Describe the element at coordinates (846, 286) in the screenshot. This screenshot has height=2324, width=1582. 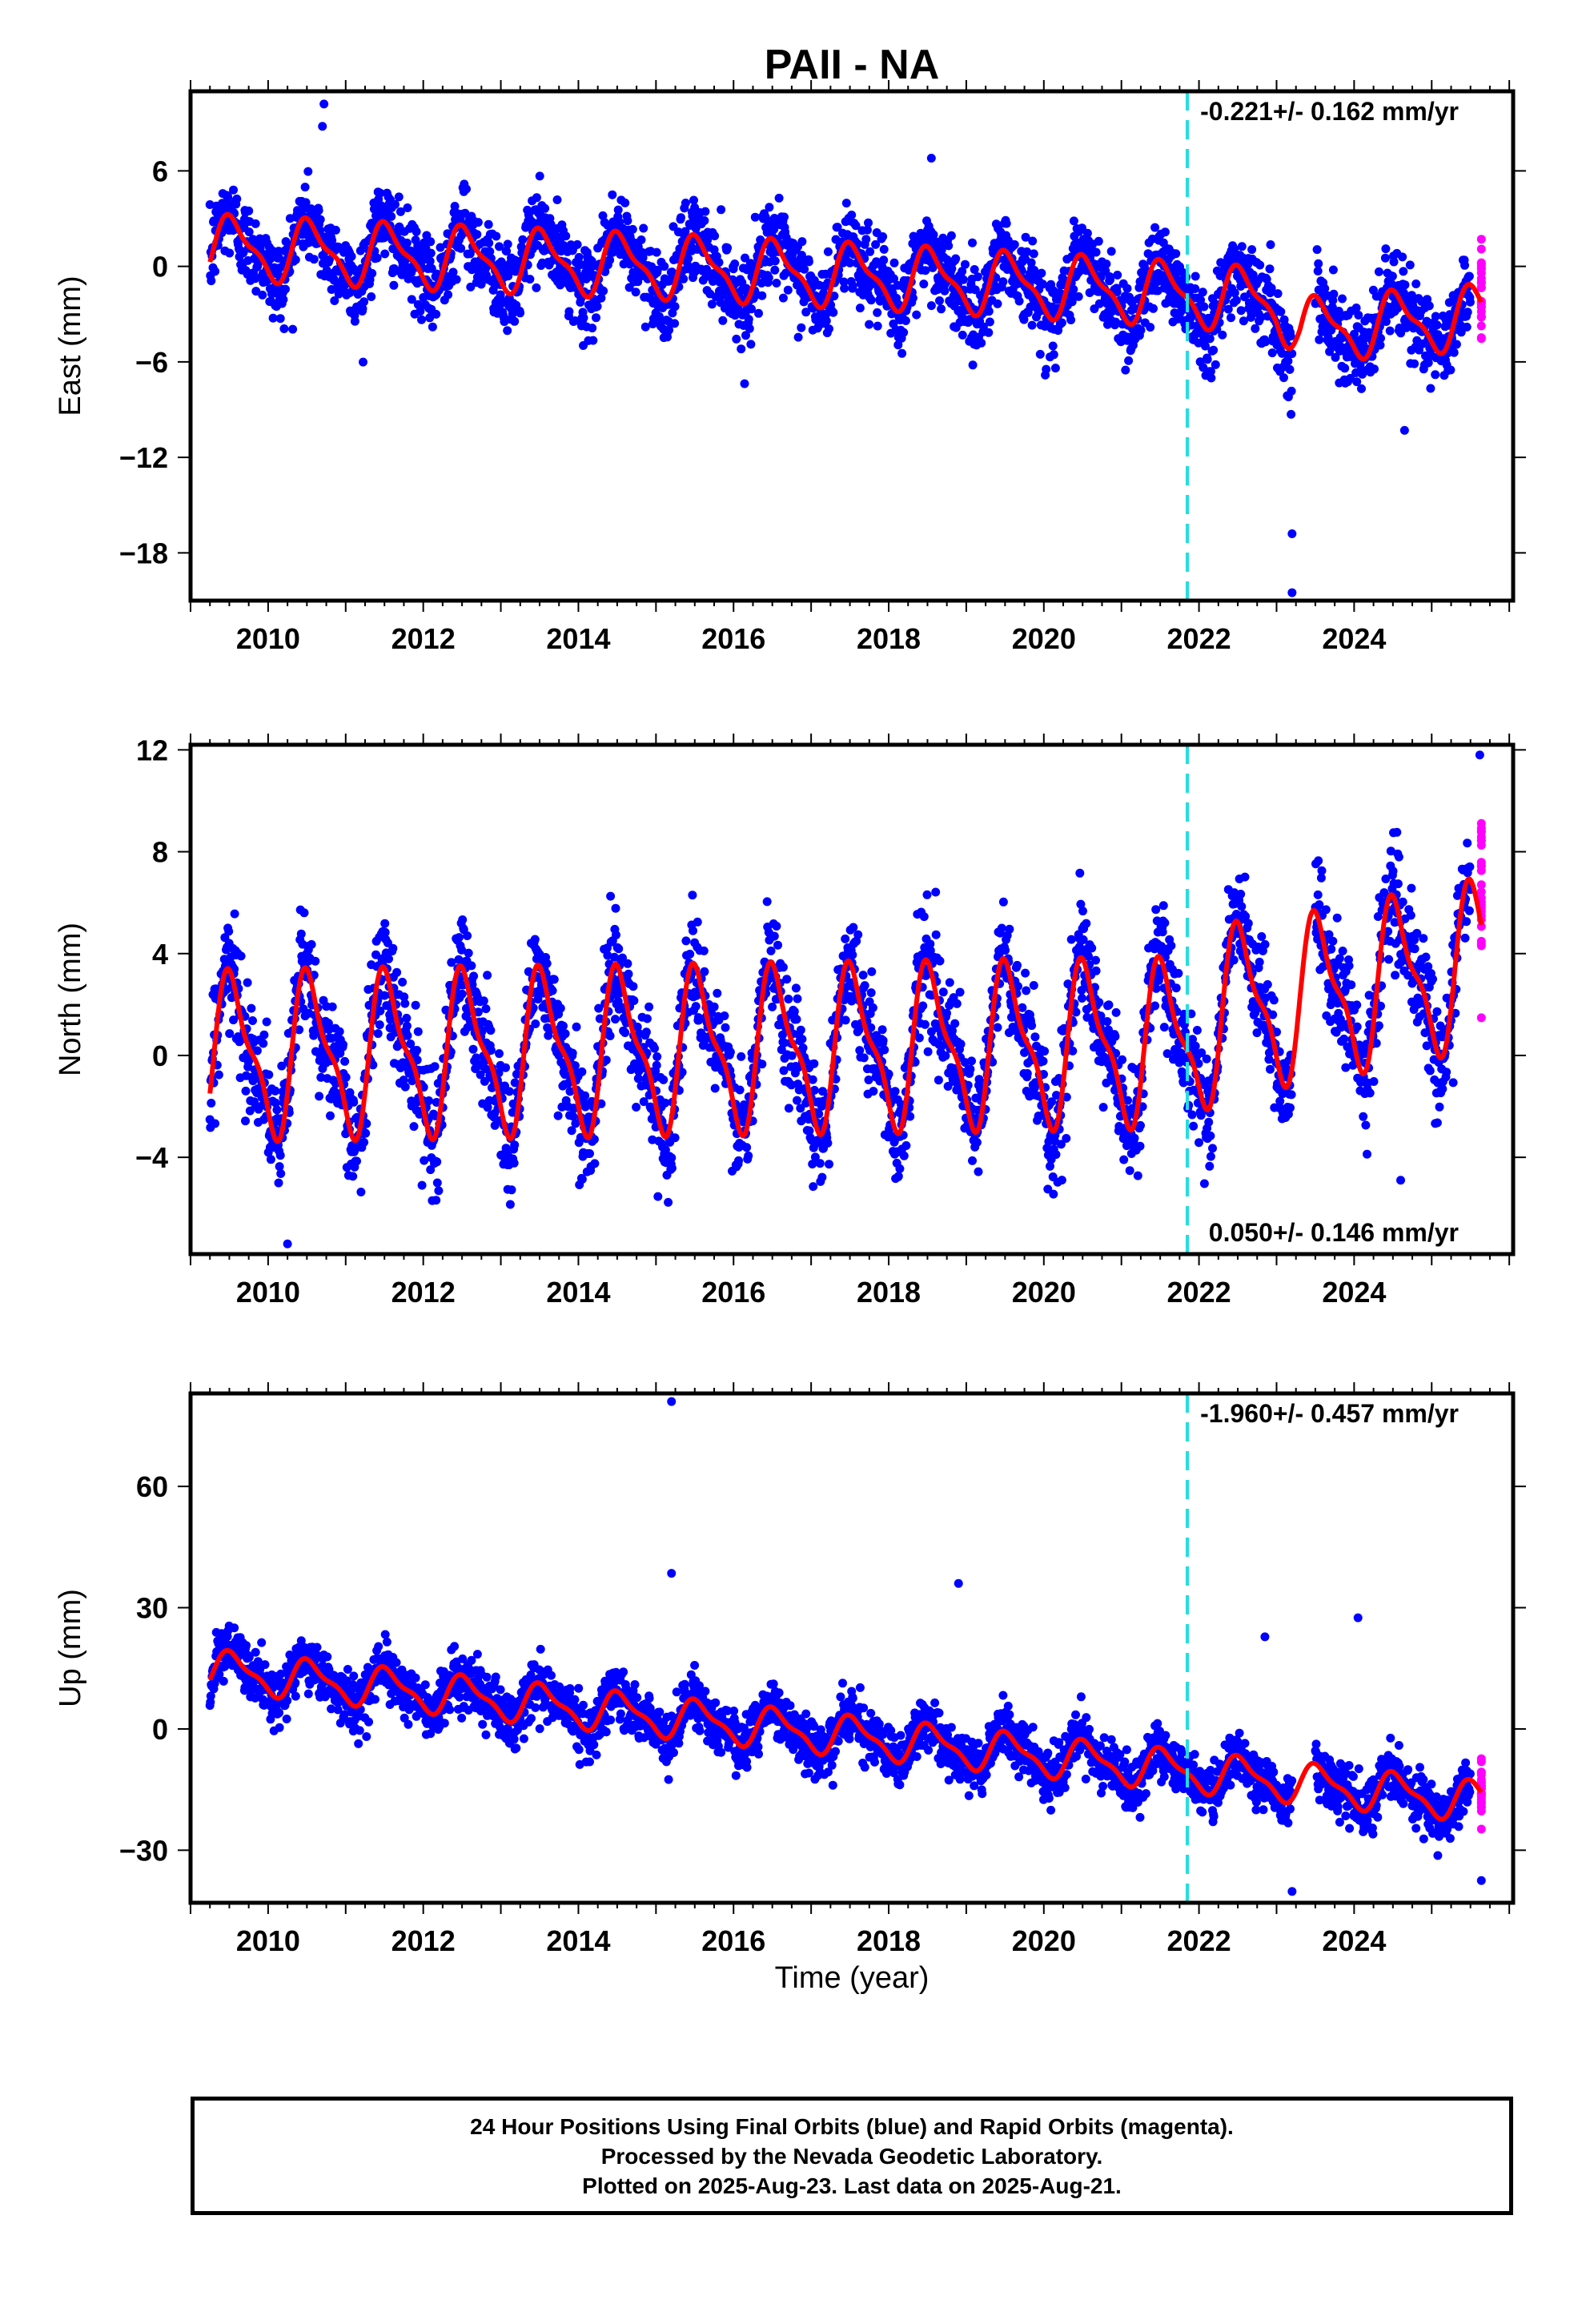
I see `model-fit-line` at that location.